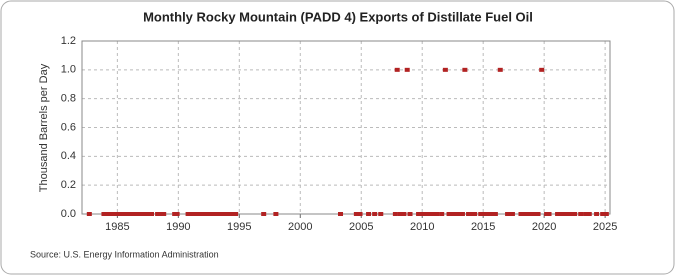 This screenshot has height=275, width=675. What do you see at coordinates (68, 41) in the screenshot?
I see `y-tick-label: 1.2` at bounding box center [68, 41].